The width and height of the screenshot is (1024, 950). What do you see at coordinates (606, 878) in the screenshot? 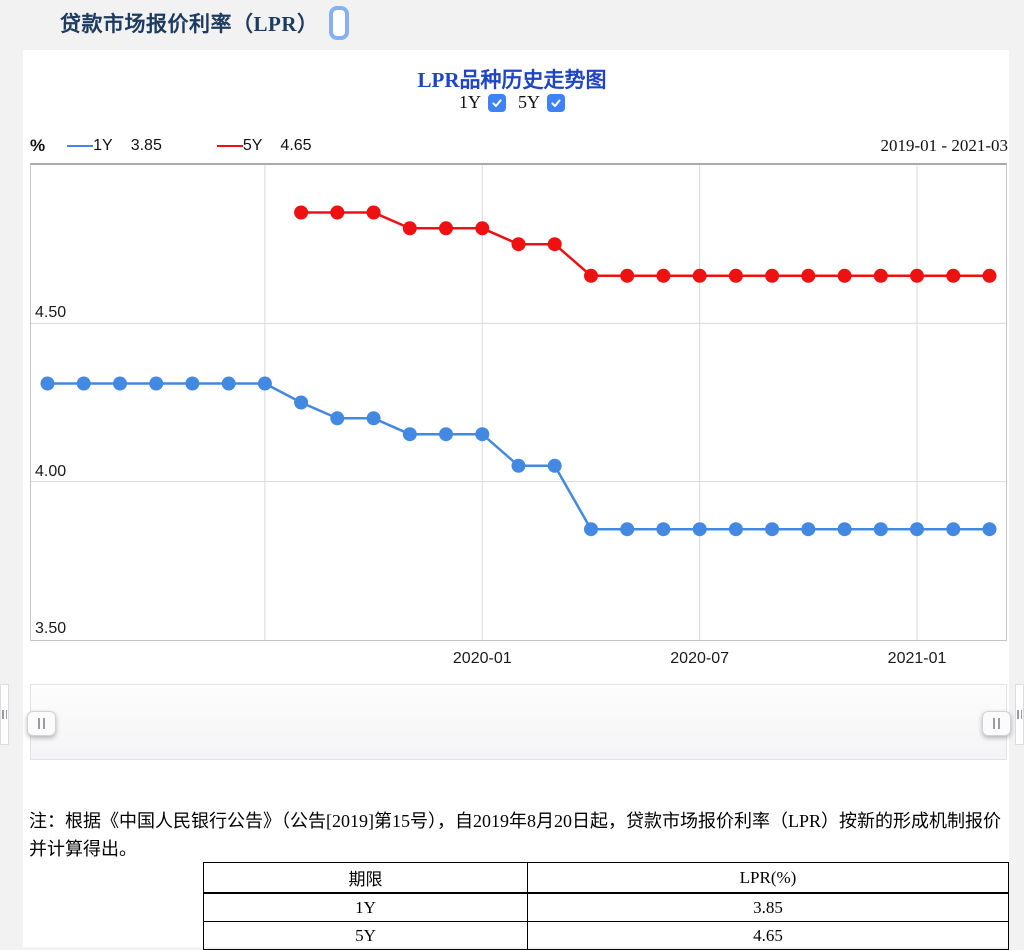
I see `table-header-row: 期限 LPR(%)` at bounding box center [606, 878].